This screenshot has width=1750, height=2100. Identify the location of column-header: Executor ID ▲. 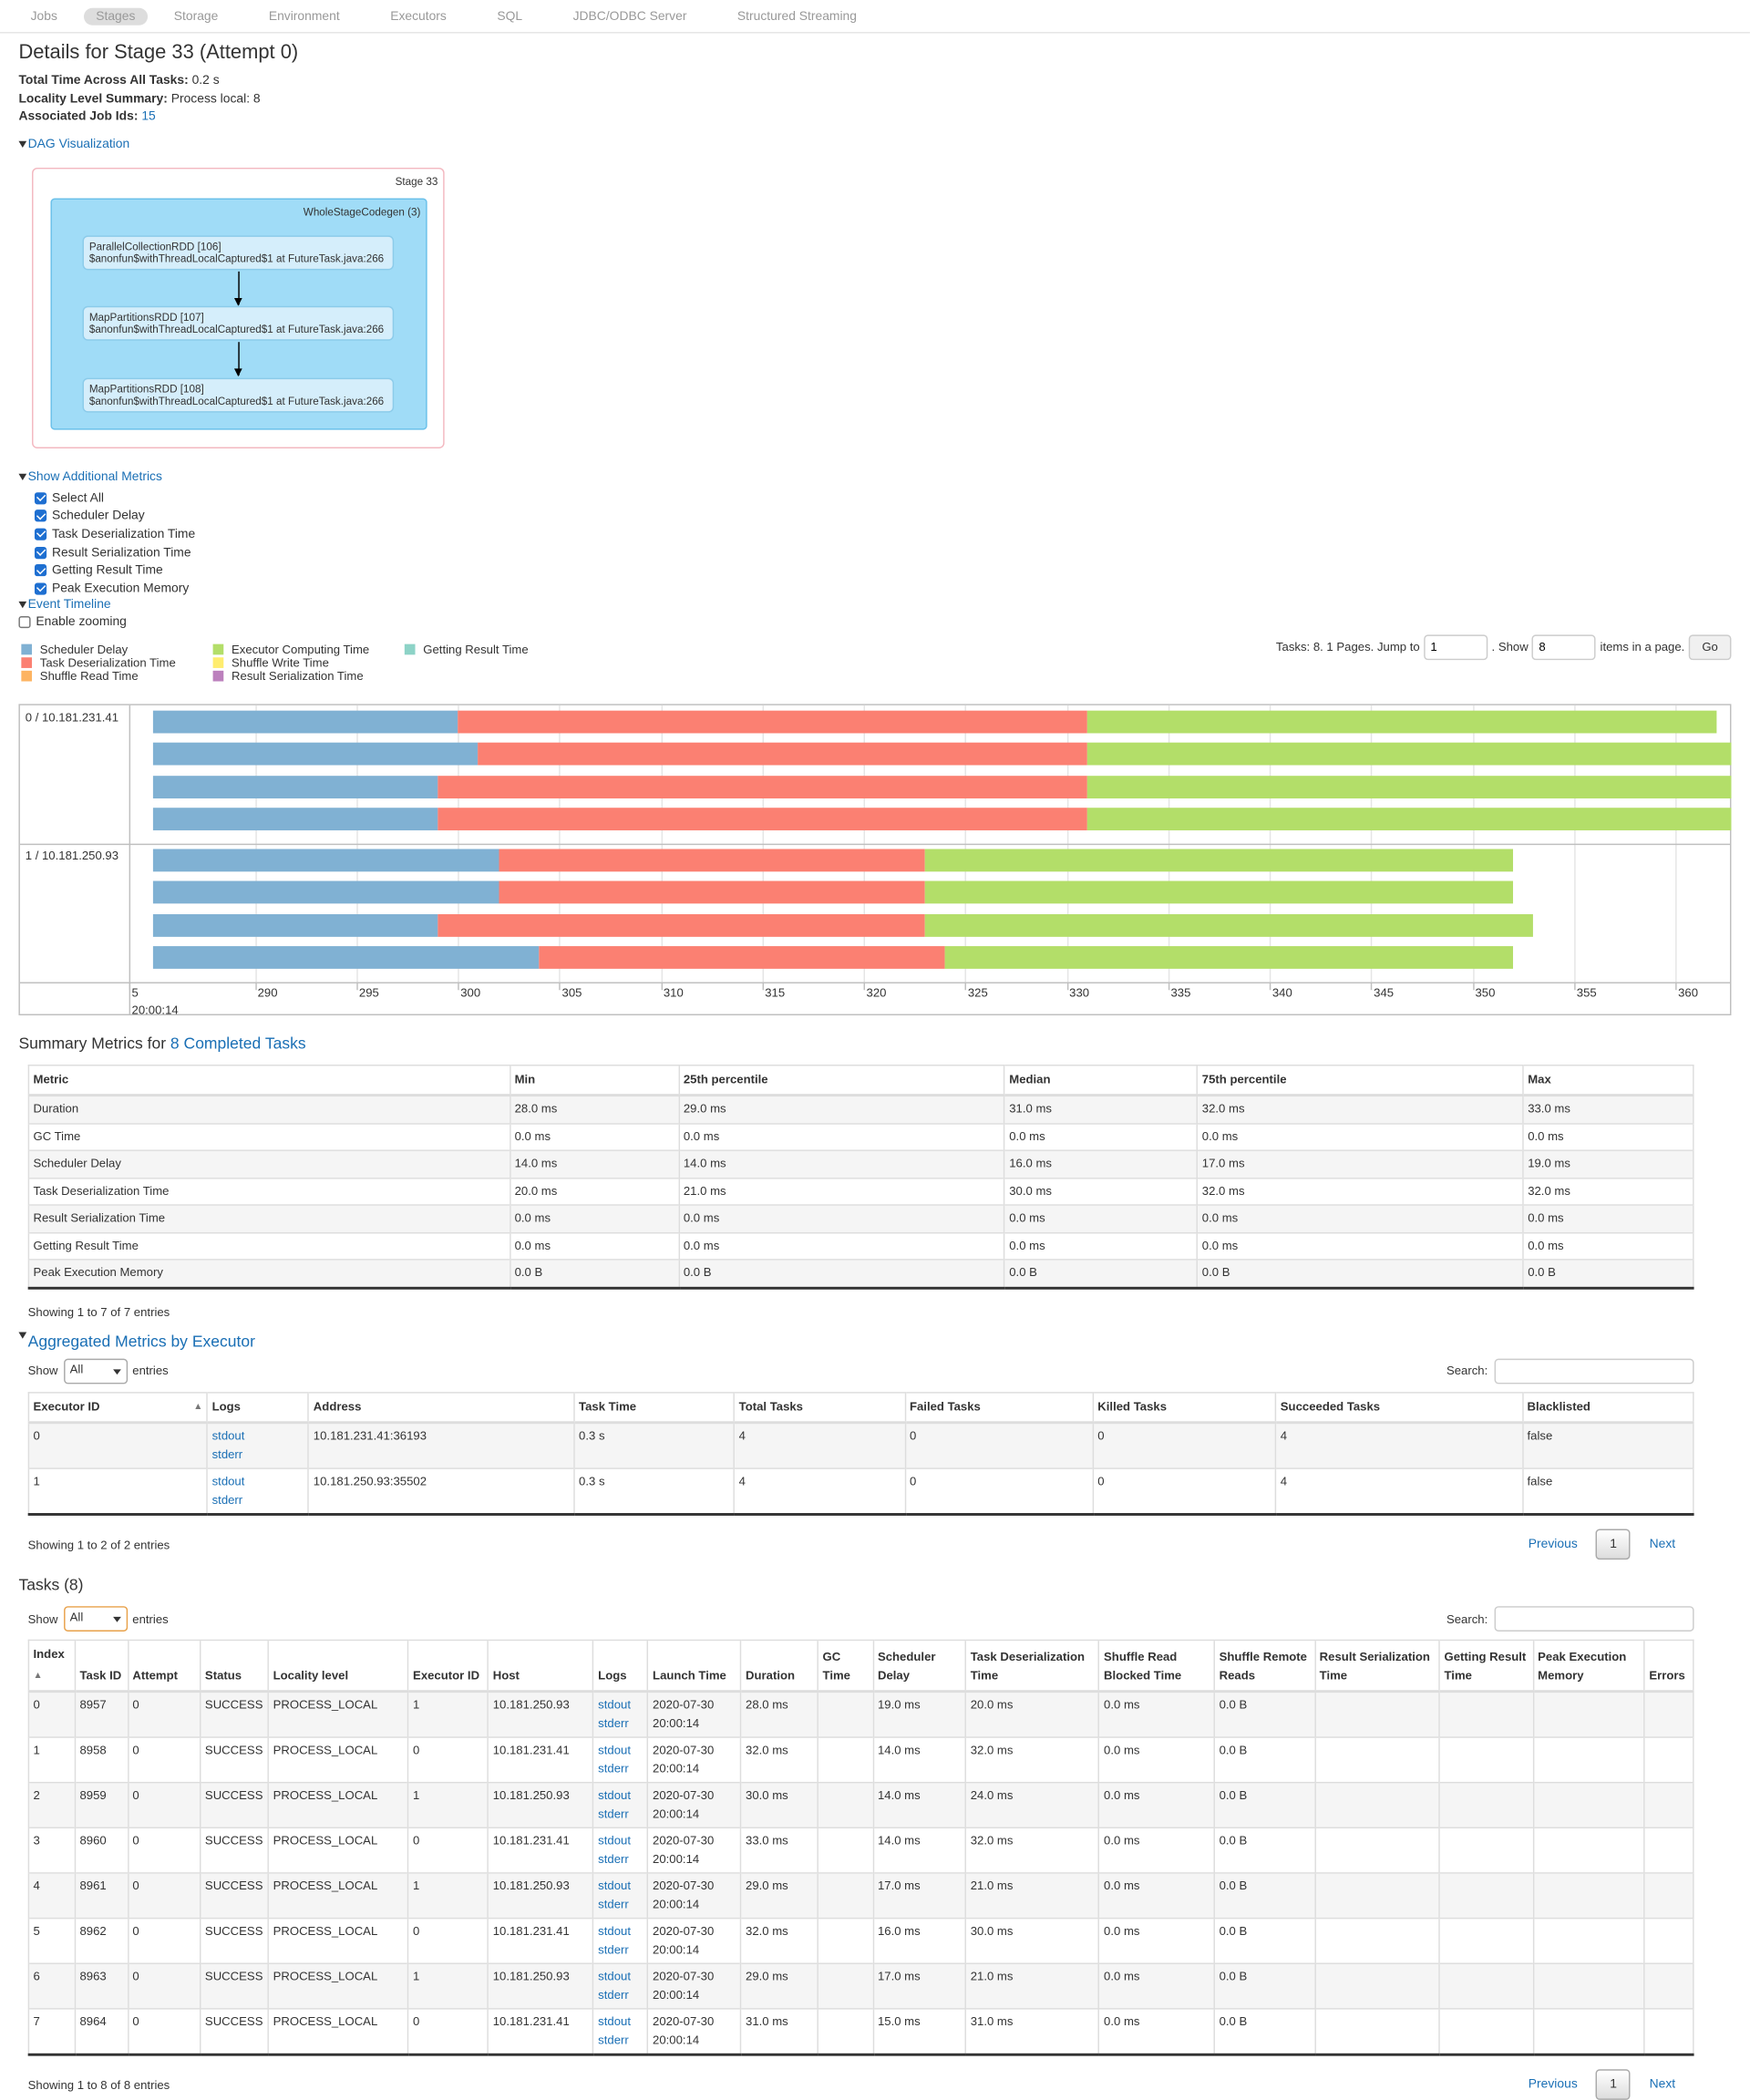
(117, 1408).